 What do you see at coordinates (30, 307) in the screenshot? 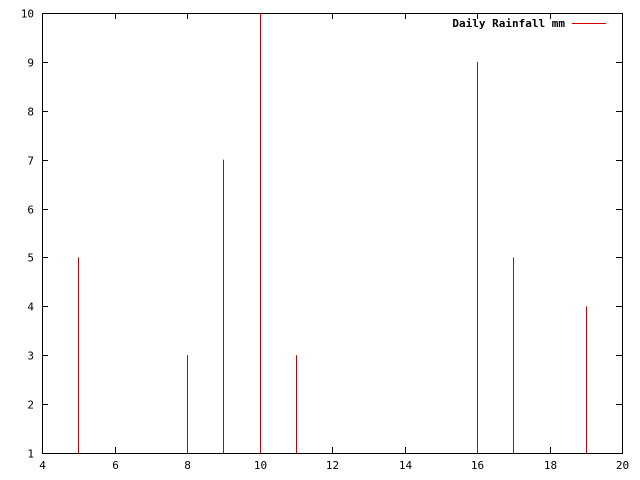
I see `y-tick-label: 4` at bounding box center [30, 307].